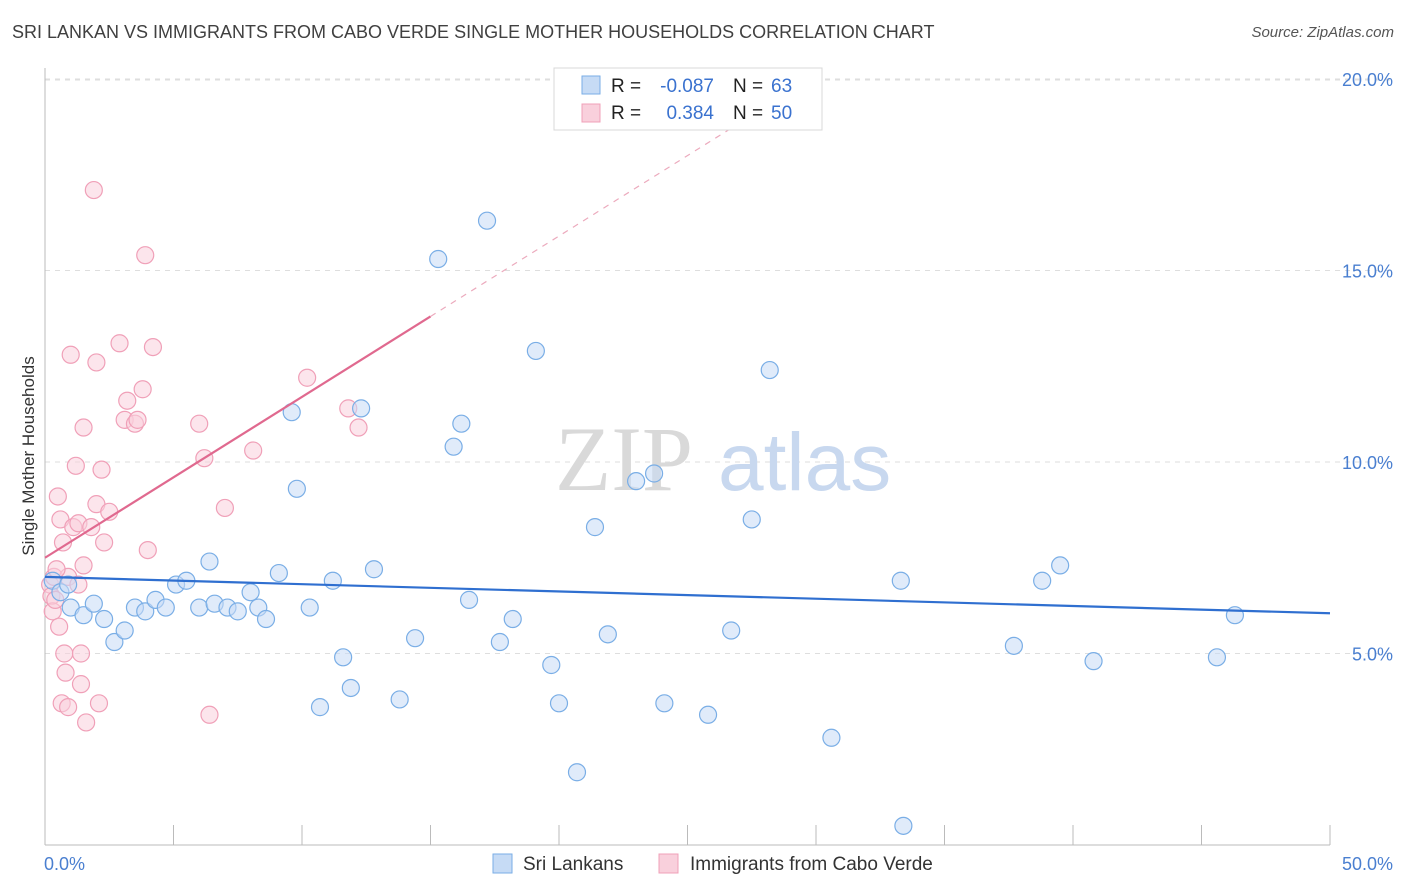 The height and width of the screenshot is (892, 1406). I want to click on trend-line-cabo-verde, so click(238, 437).